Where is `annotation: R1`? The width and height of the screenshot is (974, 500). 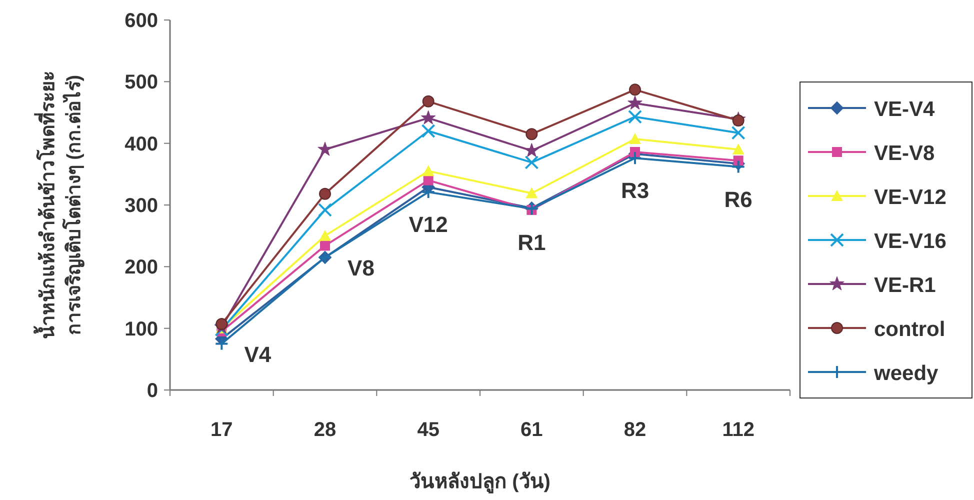 annotation: R1 is located at coordinates (532, 242).